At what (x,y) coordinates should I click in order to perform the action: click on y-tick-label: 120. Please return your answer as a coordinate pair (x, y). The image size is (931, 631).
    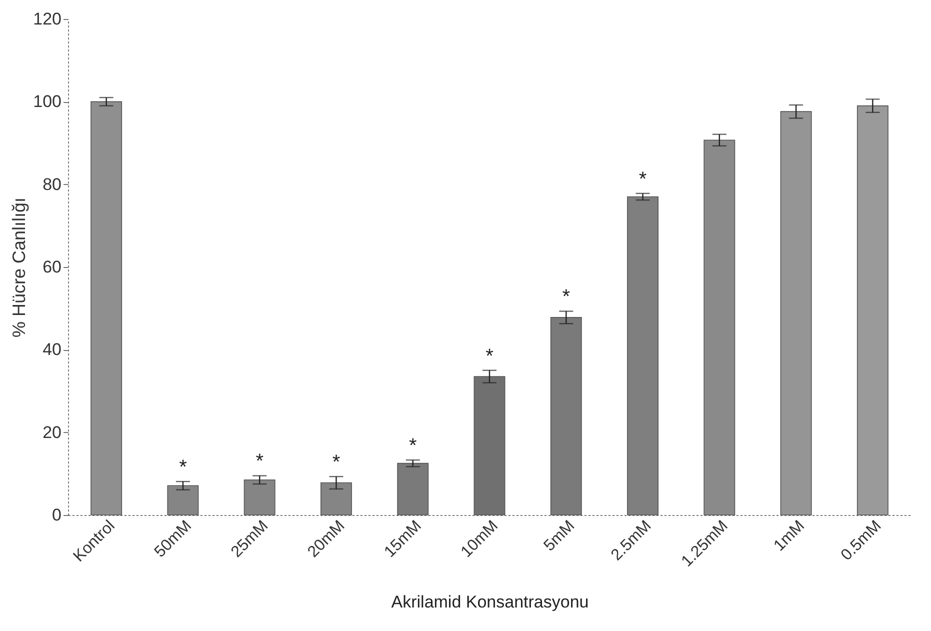
    Looking at the image, I should click on (47, 19).